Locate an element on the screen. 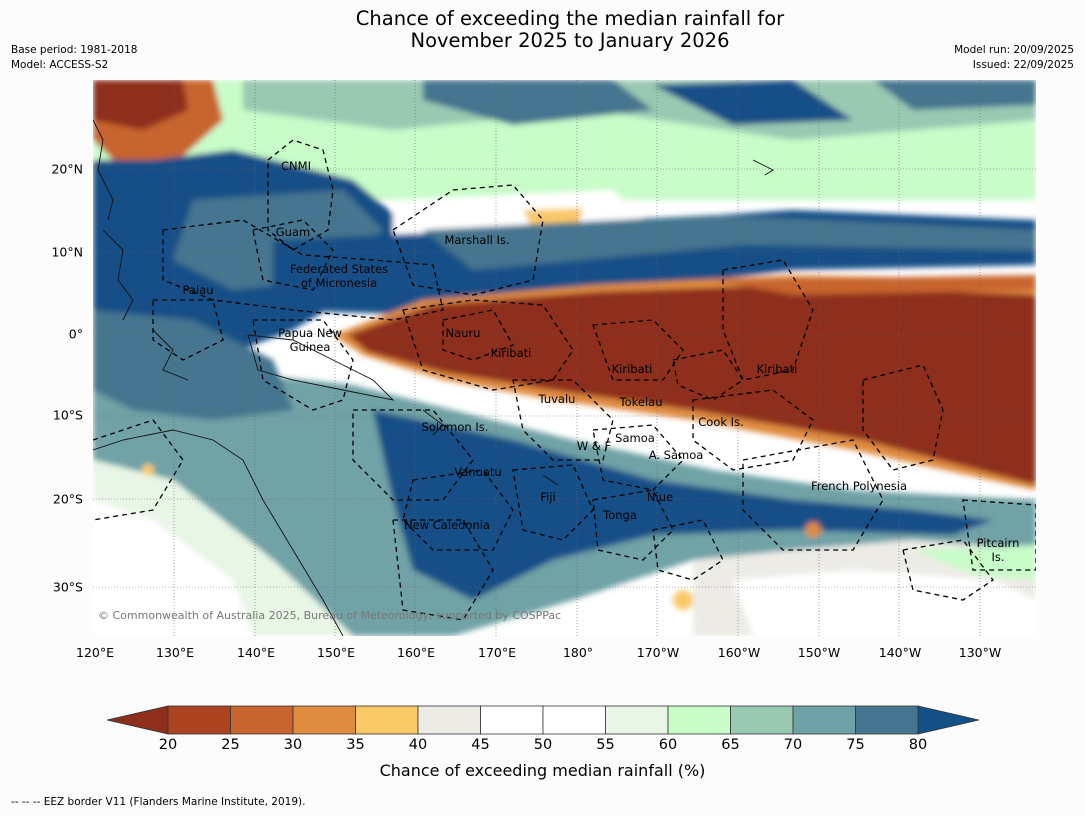  region-label-kiribati-east: Kiribati is located at coordinates (777, 369).